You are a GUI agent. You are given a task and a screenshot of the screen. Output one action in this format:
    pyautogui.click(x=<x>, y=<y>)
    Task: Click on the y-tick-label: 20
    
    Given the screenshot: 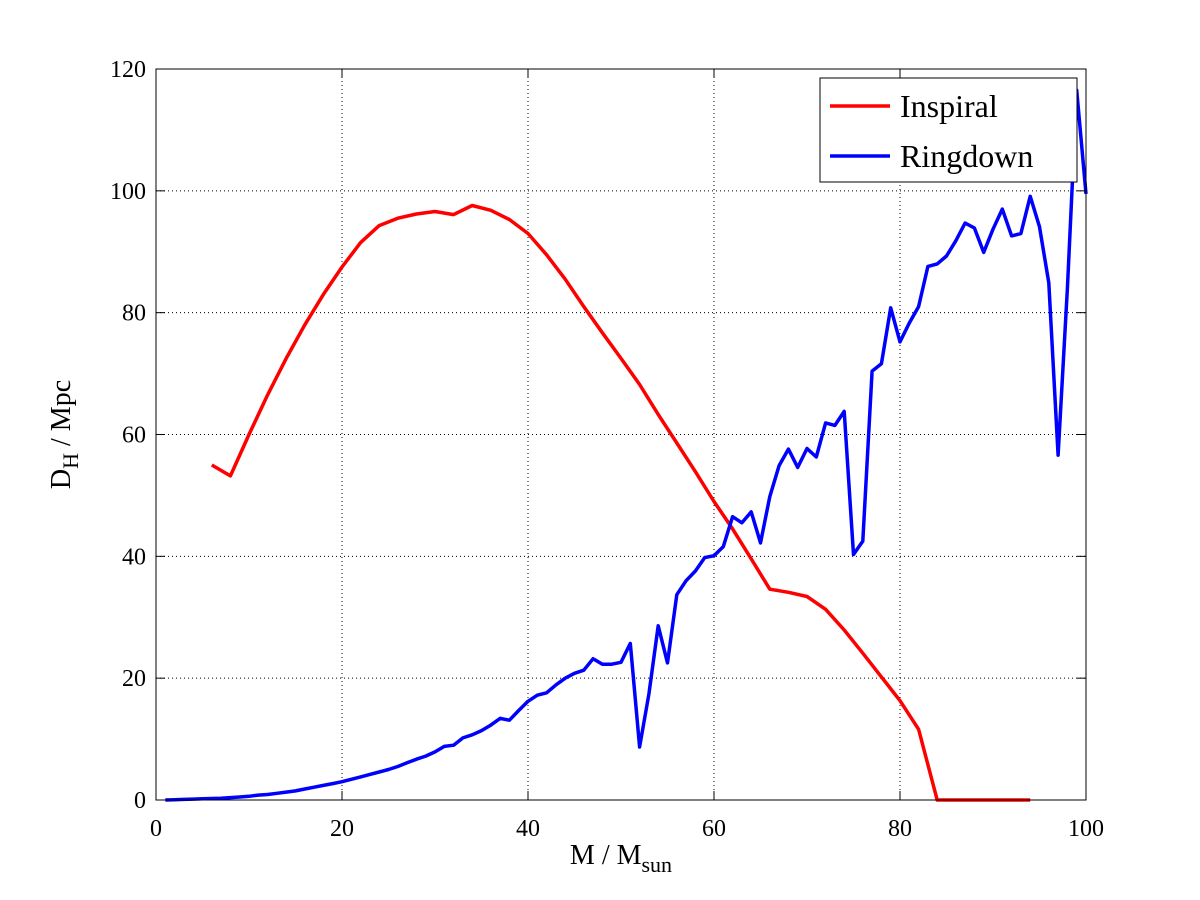 What is the action you would take?
    pyautogui.click(x=134, y=679)
    